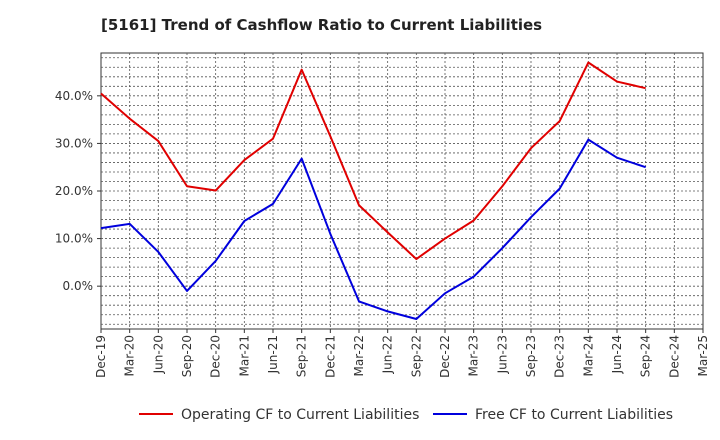  Describe the element at coordinates (187, 356) in the screenshot. I see `x-tick-label: Sep-20` at that location.